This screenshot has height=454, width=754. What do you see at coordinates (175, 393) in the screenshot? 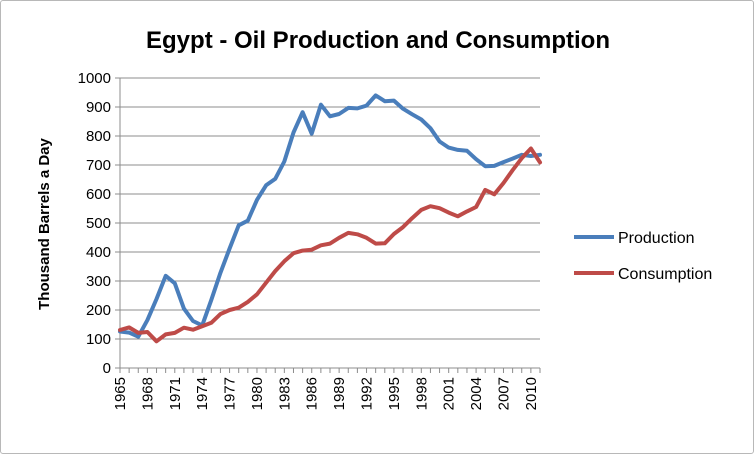
I see `x-tick-label: 1971` at bounding box center [175, 393].